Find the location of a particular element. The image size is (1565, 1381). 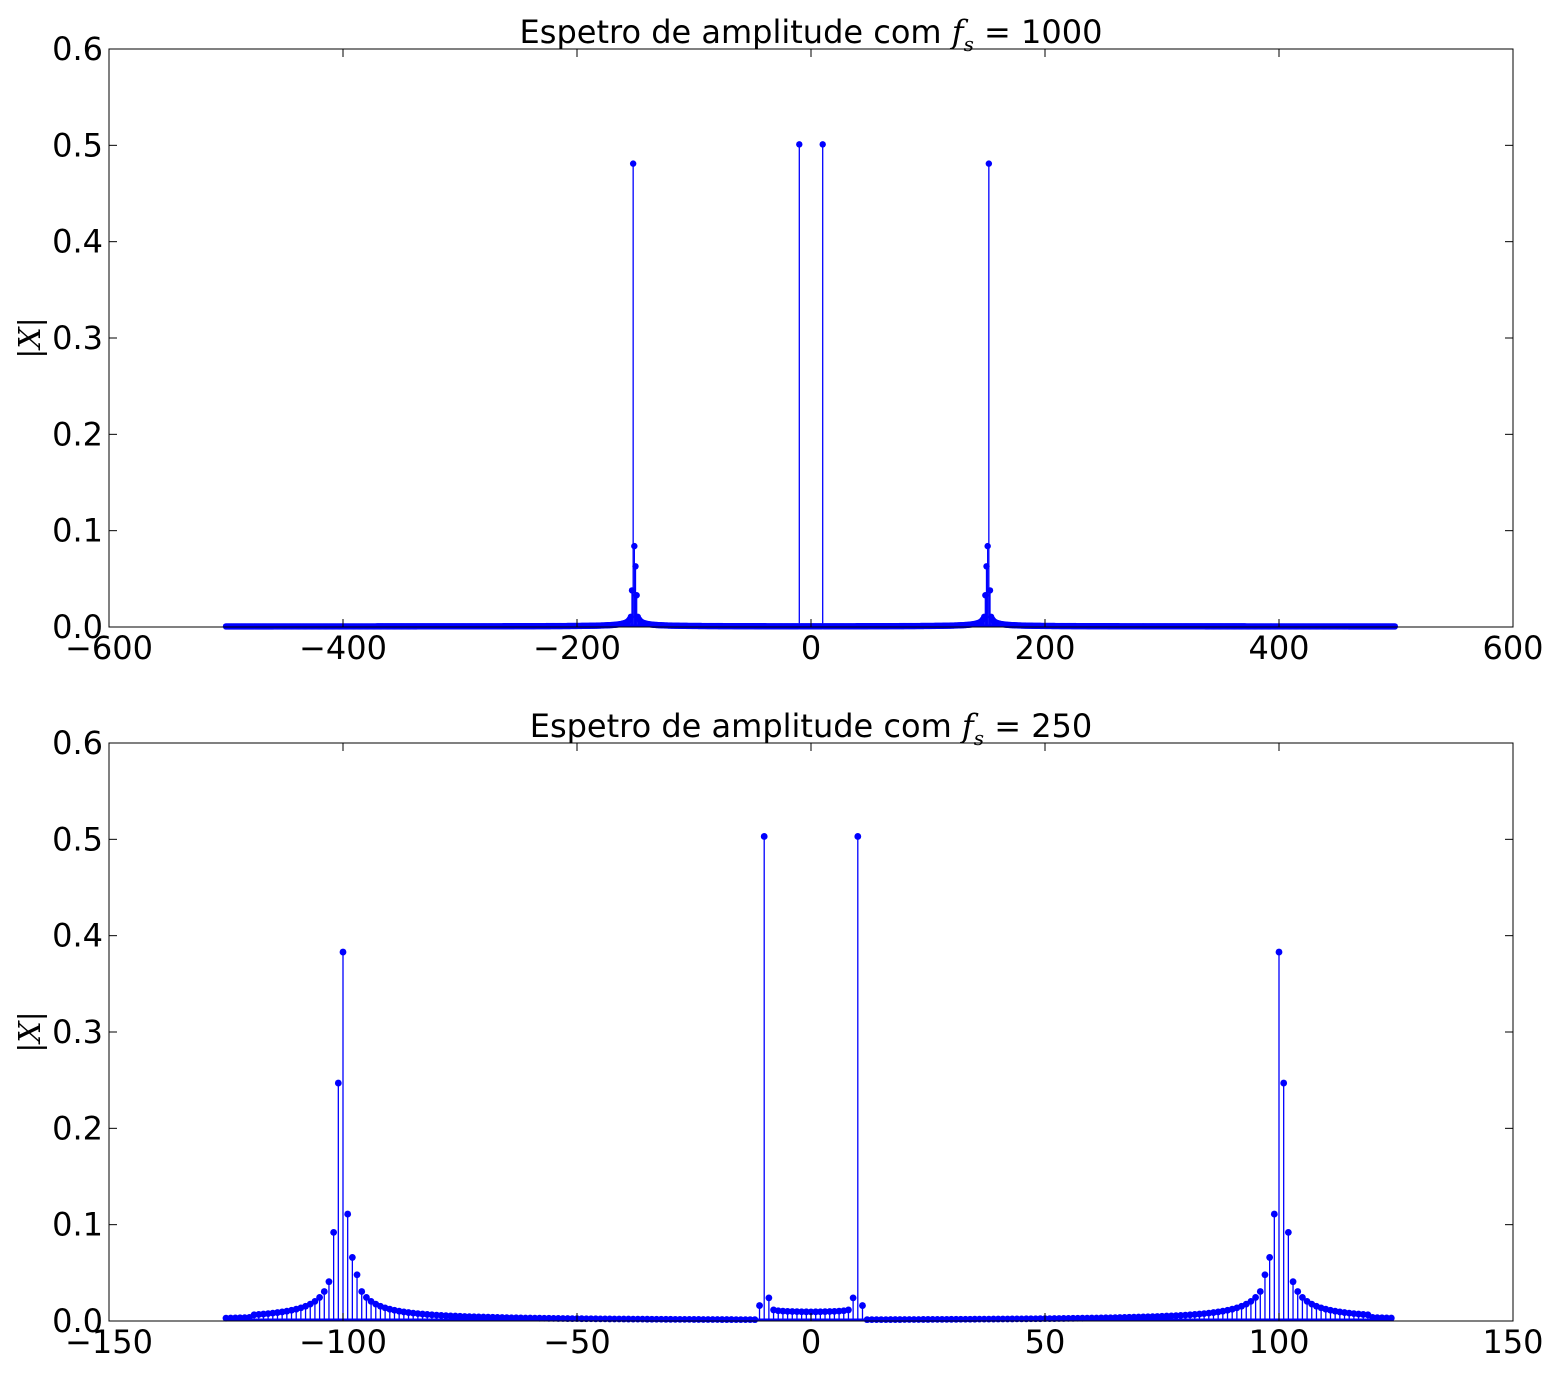

x-tick-label: −150 is located at coordinates (109, 1342).